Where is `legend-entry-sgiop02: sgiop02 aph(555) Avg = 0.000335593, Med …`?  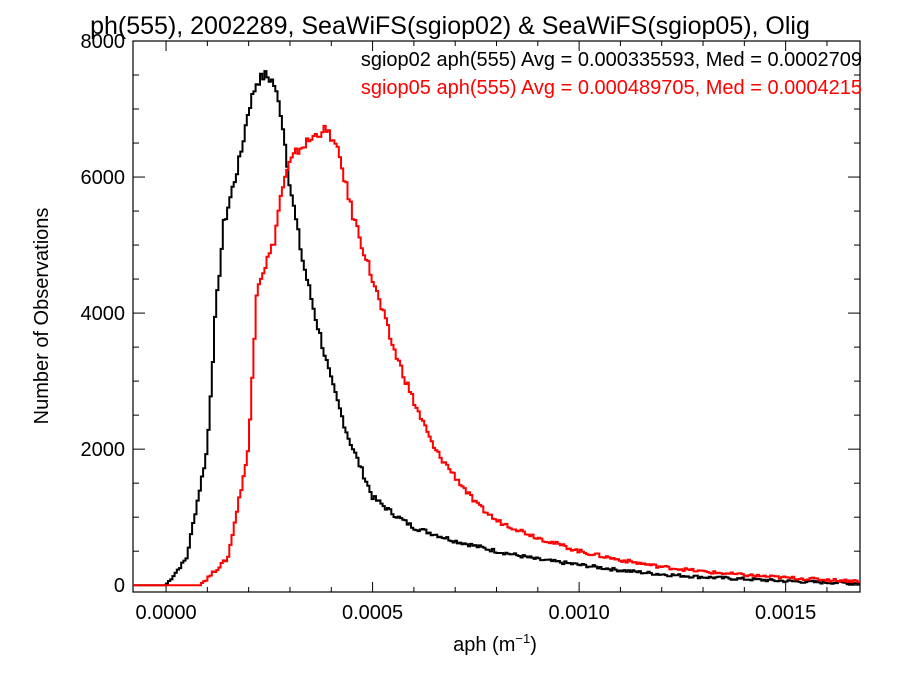
legend-entry-sgiop02: sgiop02 aph(555) Avg = 0.000335593, Med … is located at coordinates (611, 60).